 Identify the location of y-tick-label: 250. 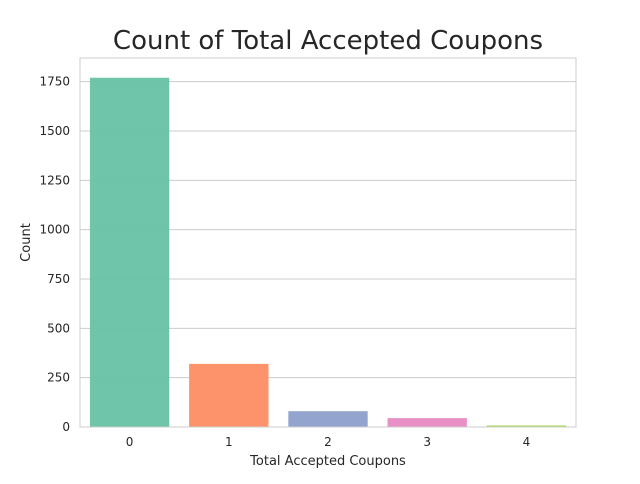
(58, 378).